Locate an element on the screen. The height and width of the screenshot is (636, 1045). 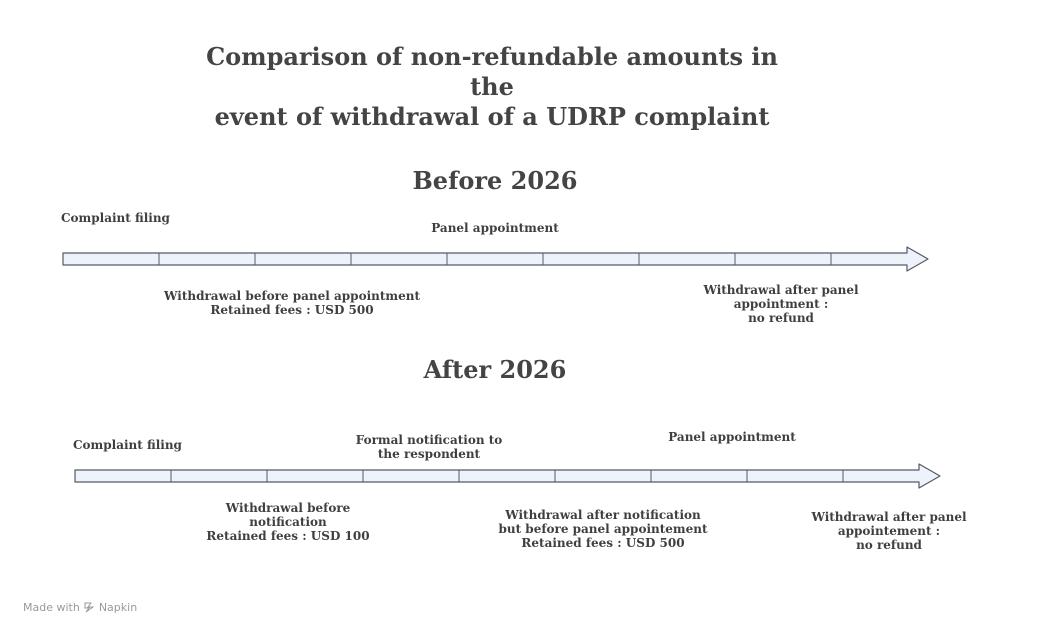
after-withdrawal-before-notification-line1: Withdrawal before is located at coordinates (288, 508).